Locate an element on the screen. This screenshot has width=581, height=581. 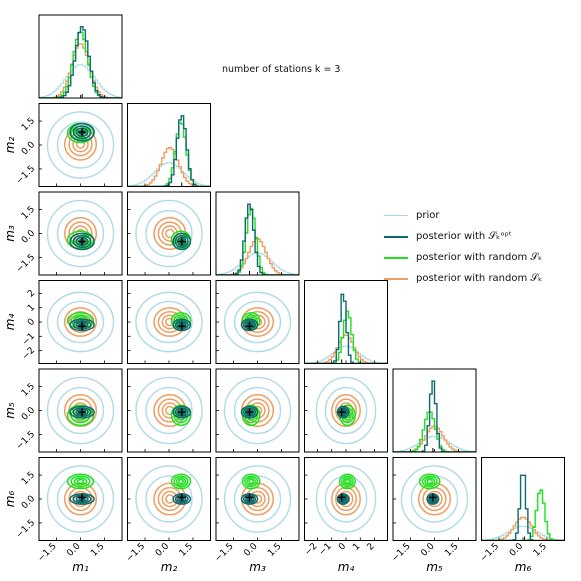
x-axis-label-m6: m₆ is located at coordinates (523, 567).